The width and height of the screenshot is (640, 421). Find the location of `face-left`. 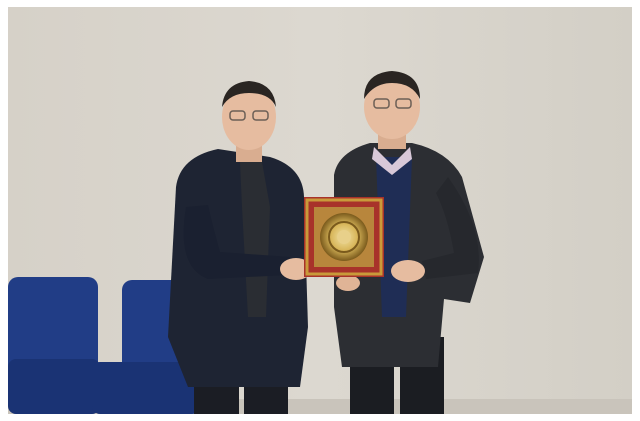

face-left is located at coordinates (249, 117).